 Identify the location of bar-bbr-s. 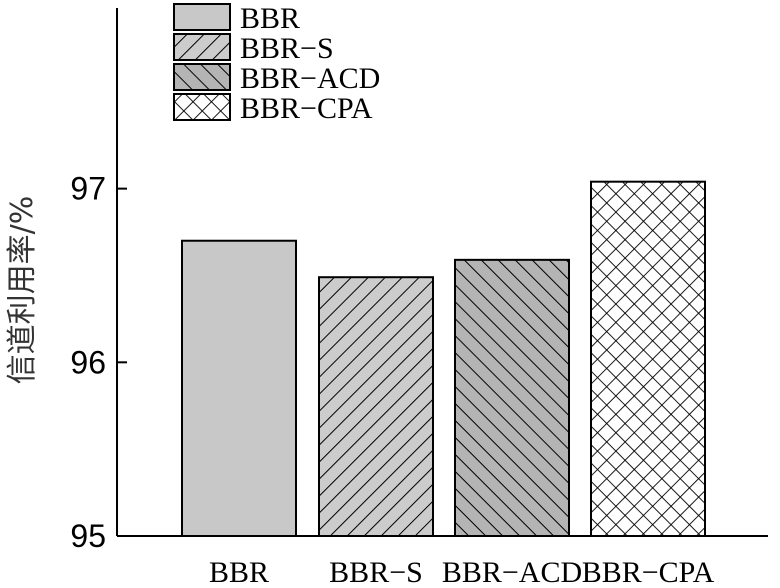
(376, 406).